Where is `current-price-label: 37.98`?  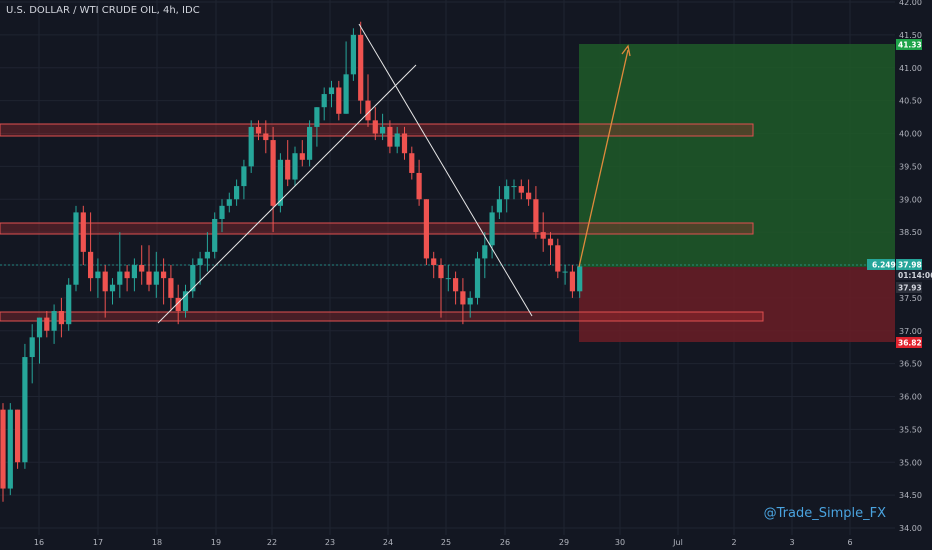 current-price-label: 37.98 is located at coordinates (910, 265).